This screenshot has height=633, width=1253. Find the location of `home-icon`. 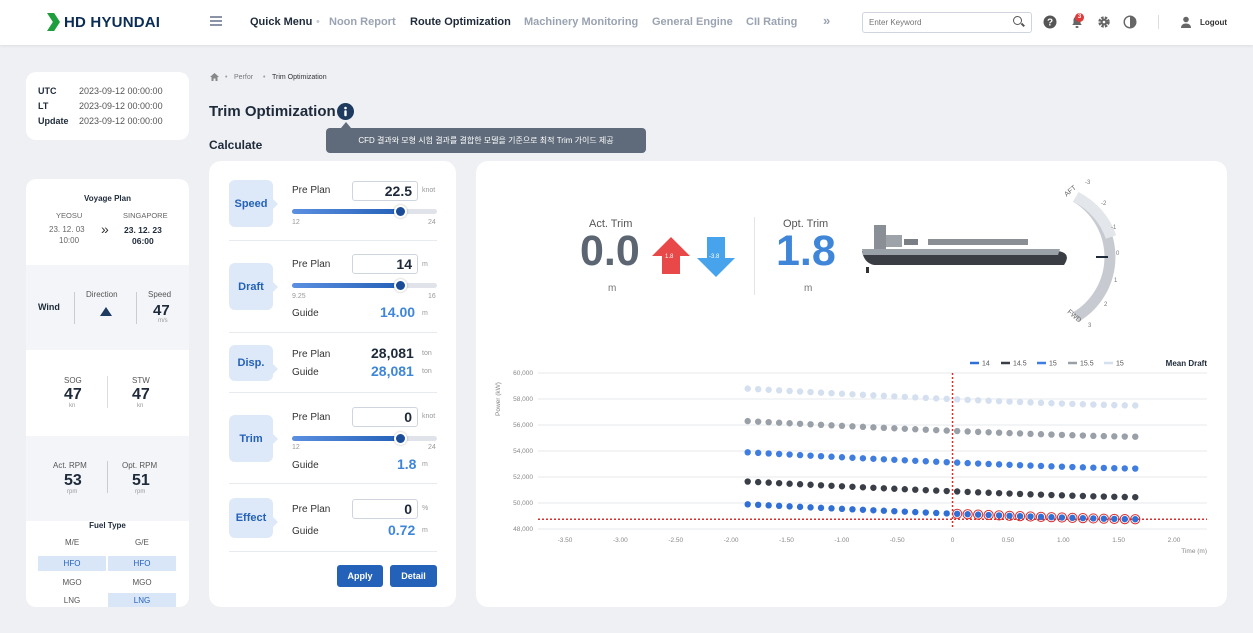

home-icon is located at coordinates (214, 77).